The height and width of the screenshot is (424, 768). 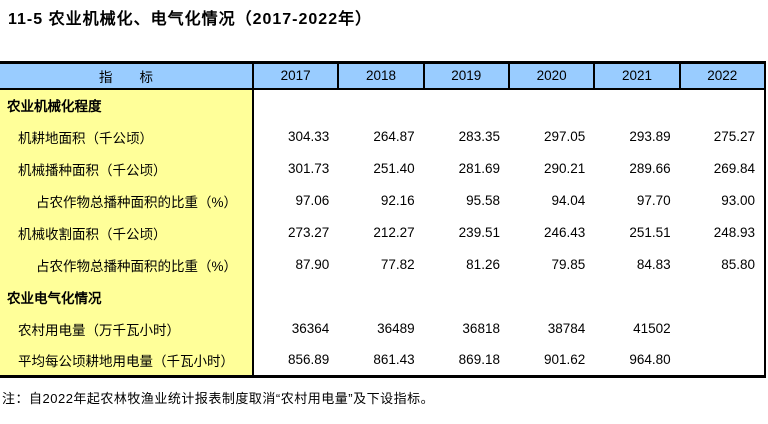 What do you see at coordinates (483, 264) in the screenshot?
I see `cell-value: 81.26` at bounding box center [483, 264].